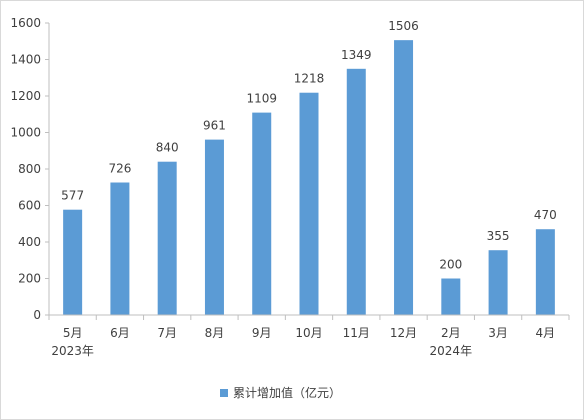 The height and width of the screenshot is (420, 584). What do you see at coordinates (498, 333) in the screenshot?
I see `x-tick-label: 3月` at bounding box center [498, 333].